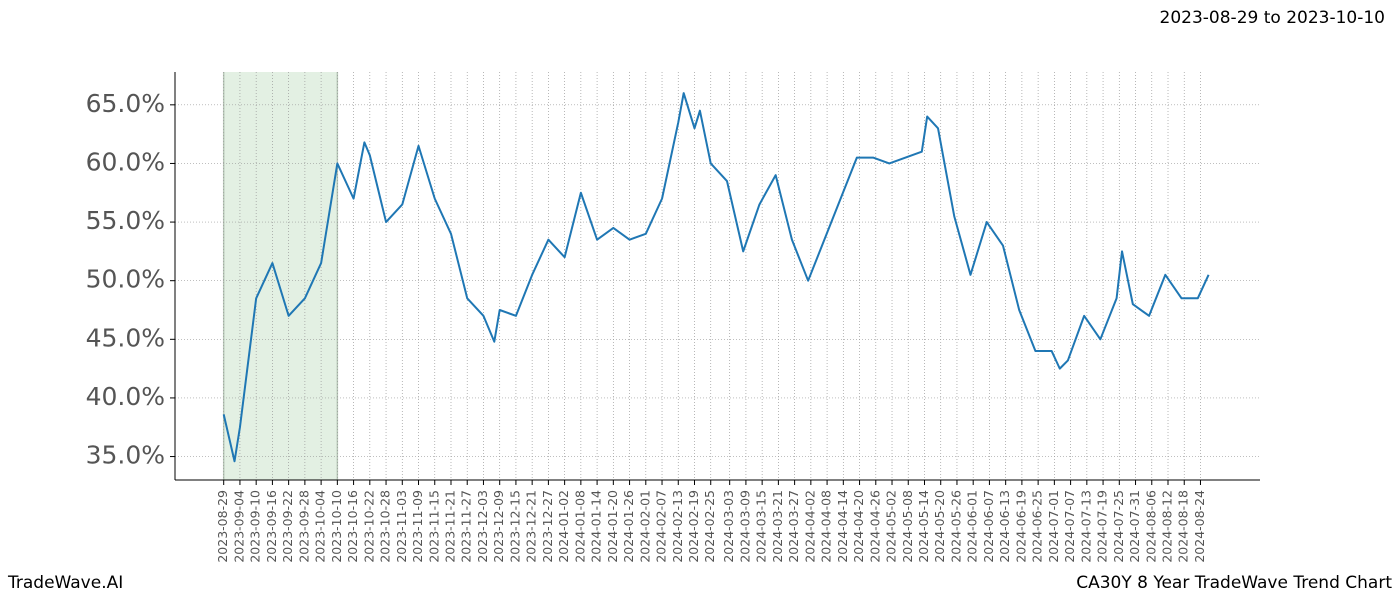 This screenshot has height=600, width=1400. I want to click on x-tick-label: 2023-08-29, so click(222, 526).